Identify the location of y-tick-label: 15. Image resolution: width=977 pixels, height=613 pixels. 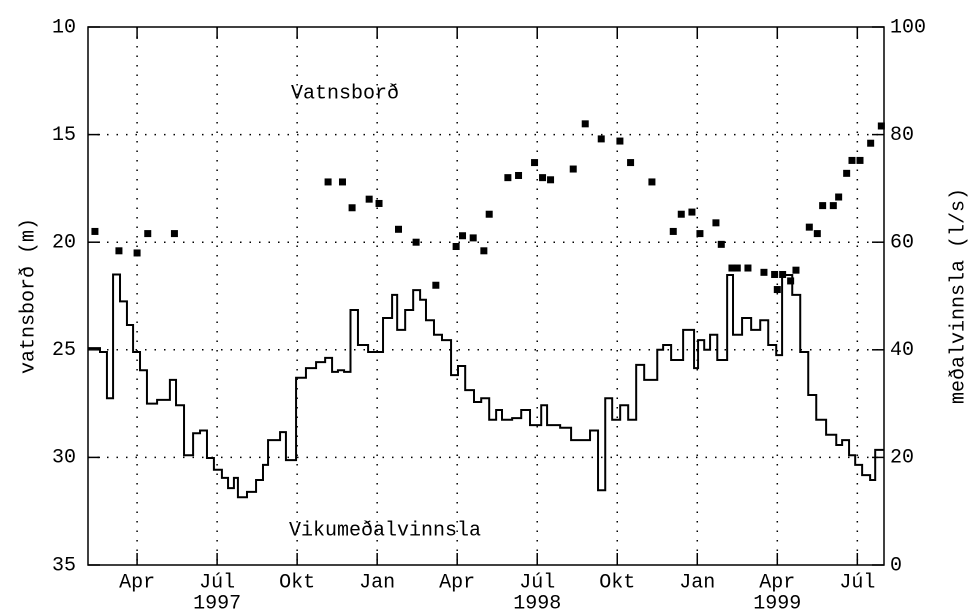
(64, 135).